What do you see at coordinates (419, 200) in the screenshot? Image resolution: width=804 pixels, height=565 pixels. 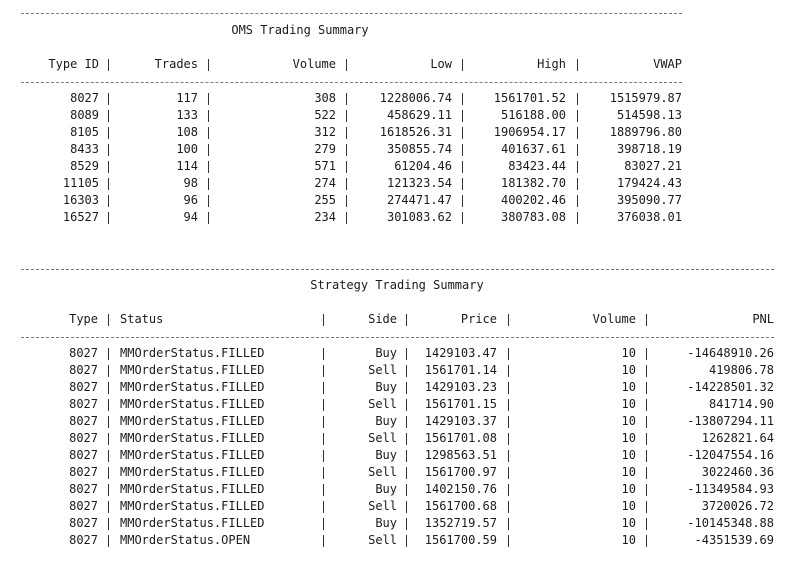 I see `oms-low: 274471.47` at bounding box center [419, 200].